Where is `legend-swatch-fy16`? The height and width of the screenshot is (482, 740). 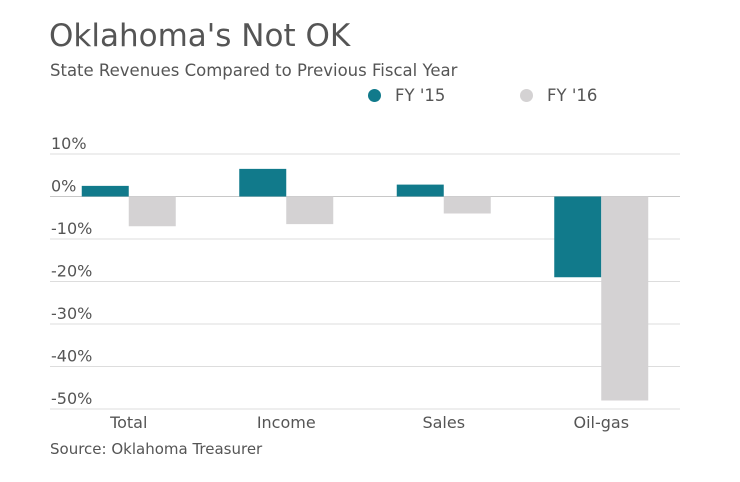 legend-swatch-fy16 is located at coordinates (526, 95).